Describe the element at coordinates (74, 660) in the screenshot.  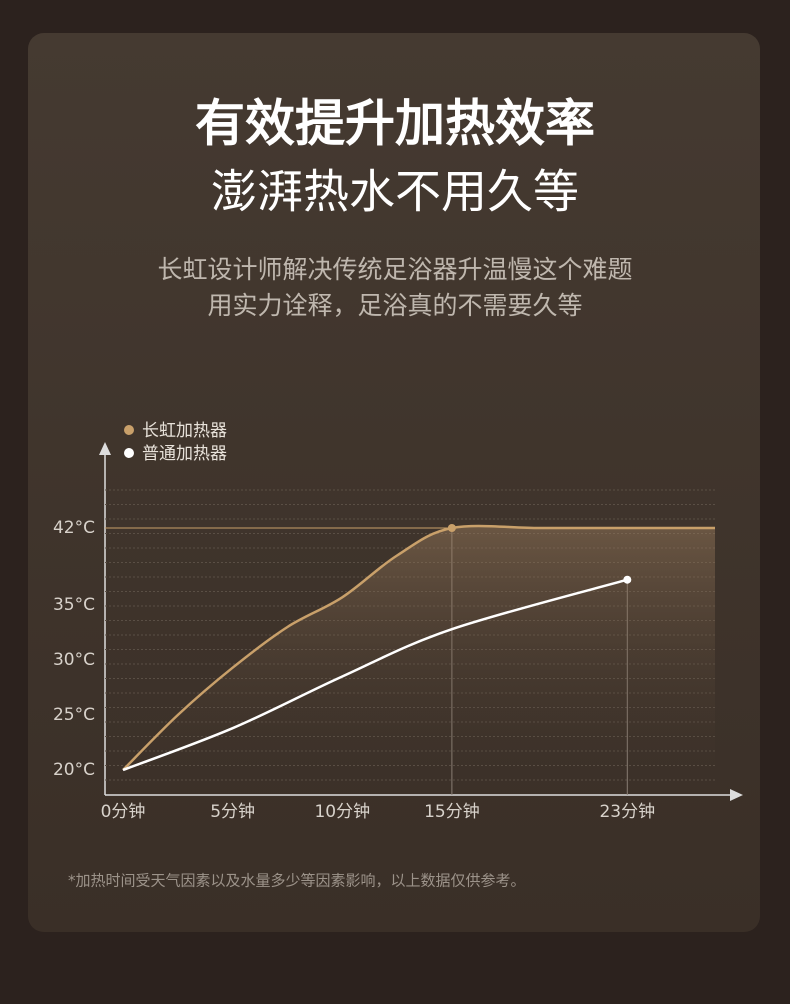
I see `y-tick-label: 30°C` at that location.